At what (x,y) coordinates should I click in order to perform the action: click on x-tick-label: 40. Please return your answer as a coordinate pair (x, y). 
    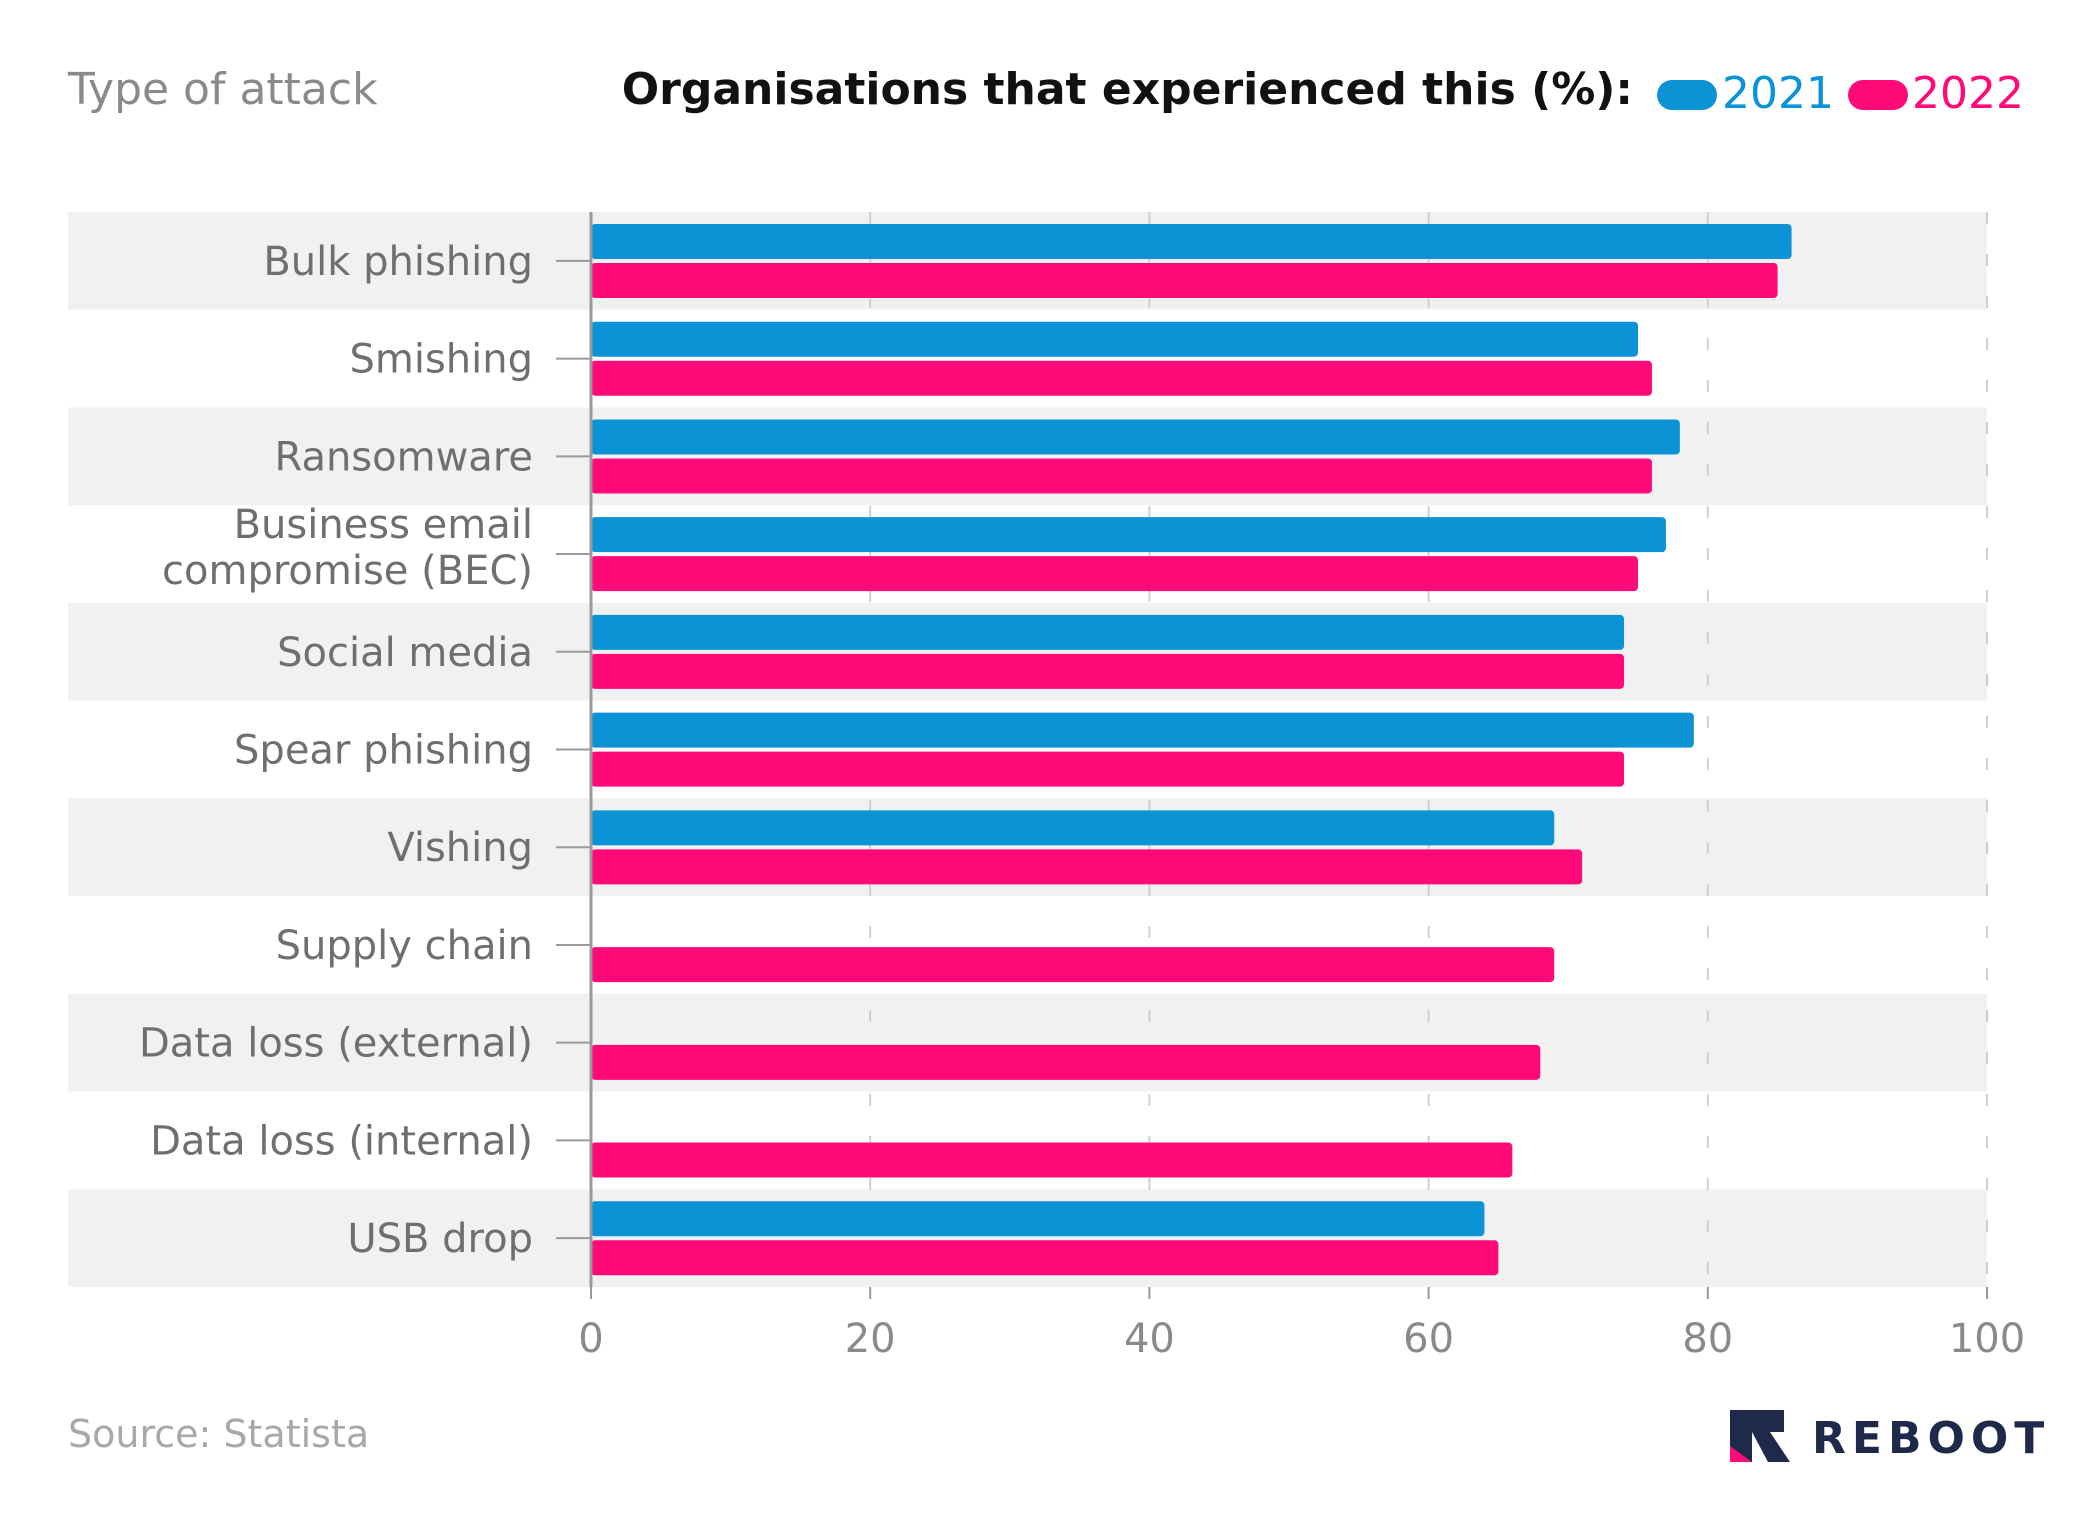
    Looking at the image, I should click on (1149, 1339).